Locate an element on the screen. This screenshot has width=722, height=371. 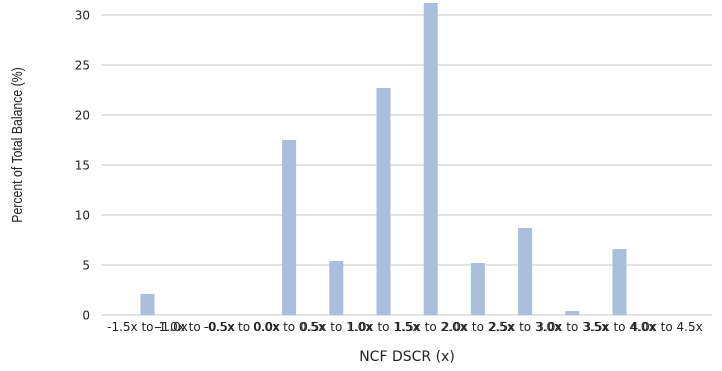
x-tick-label: 1.5x to 2.0x is located at coordinates (431, 327).